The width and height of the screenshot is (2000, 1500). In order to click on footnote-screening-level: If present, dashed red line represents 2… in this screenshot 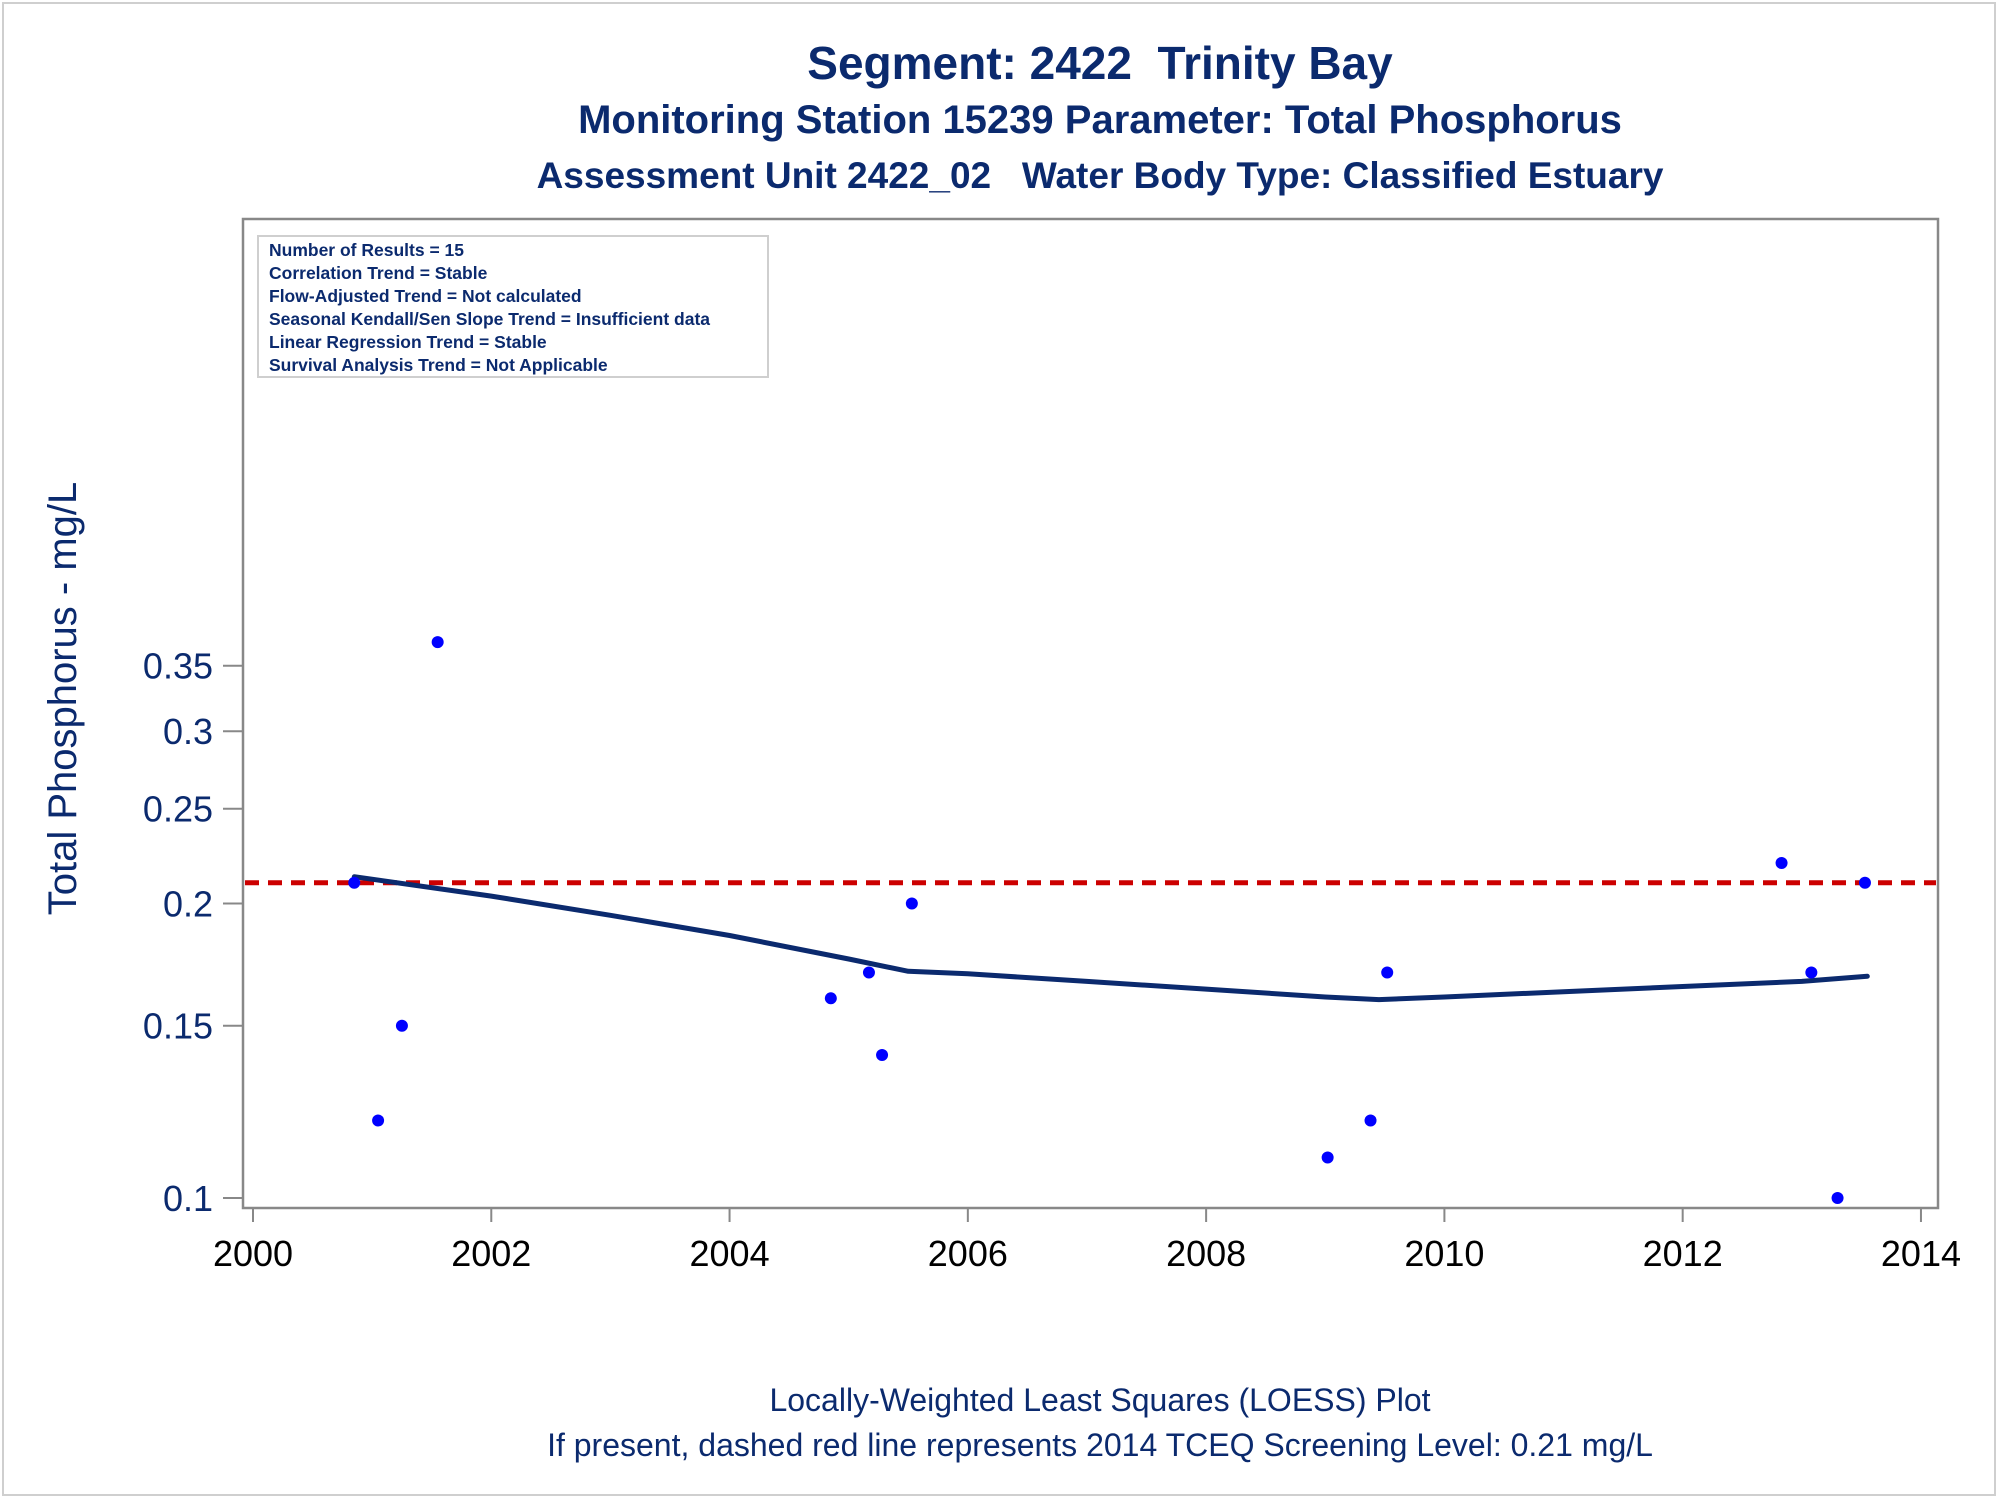, I will do `click(1100, 1445)`.